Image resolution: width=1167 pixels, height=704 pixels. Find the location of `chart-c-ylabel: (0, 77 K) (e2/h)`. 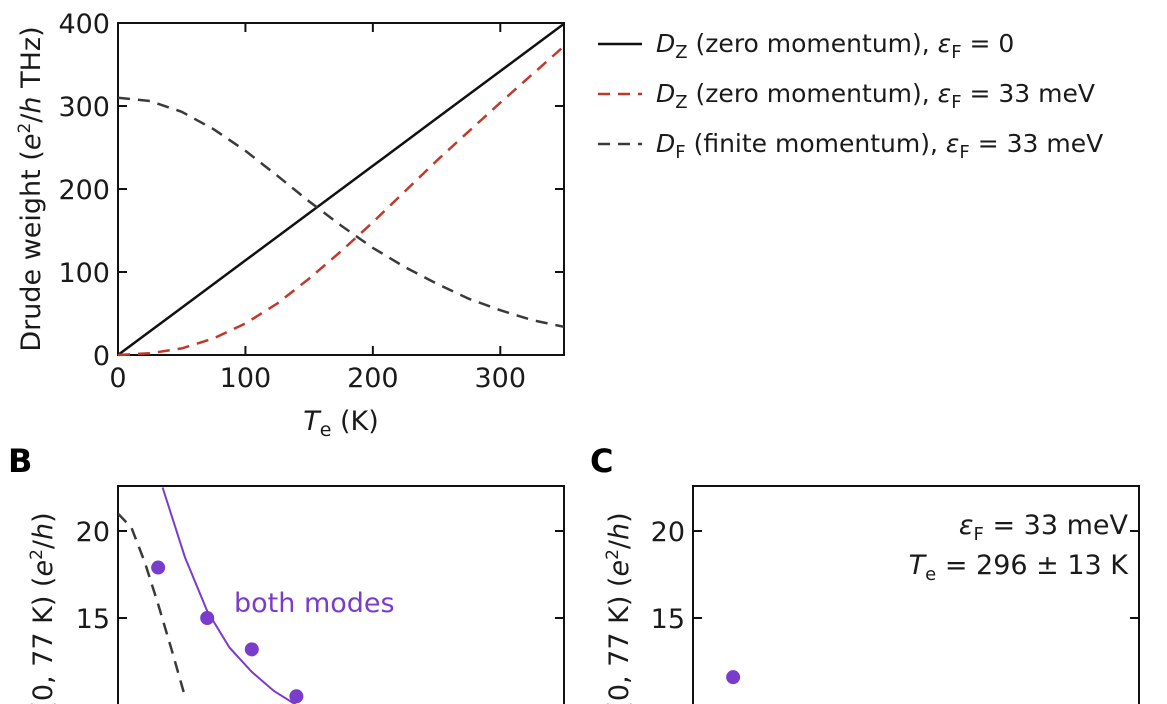

chart-c-ylabel: (0, 77 K) (e2/h) is located at coordinates (619, 608).